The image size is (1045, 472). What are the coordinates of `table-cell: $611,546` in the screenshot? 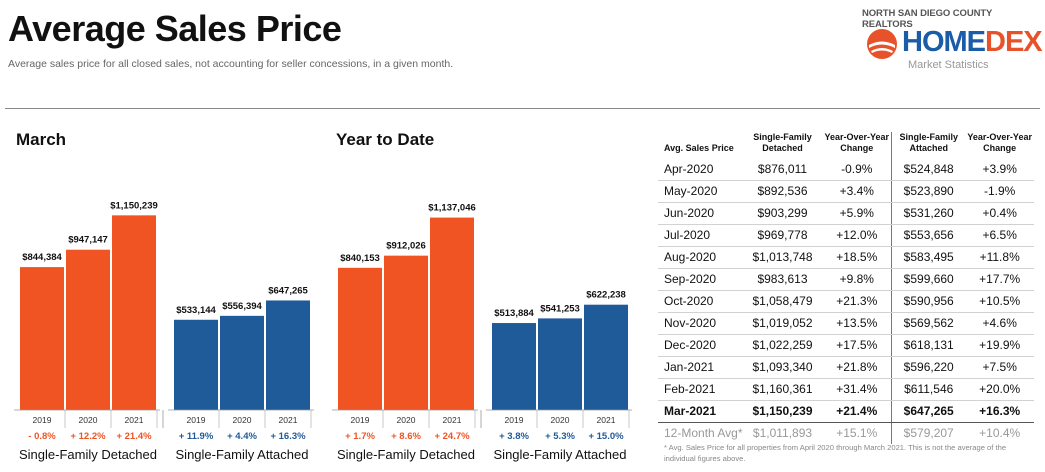 It's located at (928, 389).